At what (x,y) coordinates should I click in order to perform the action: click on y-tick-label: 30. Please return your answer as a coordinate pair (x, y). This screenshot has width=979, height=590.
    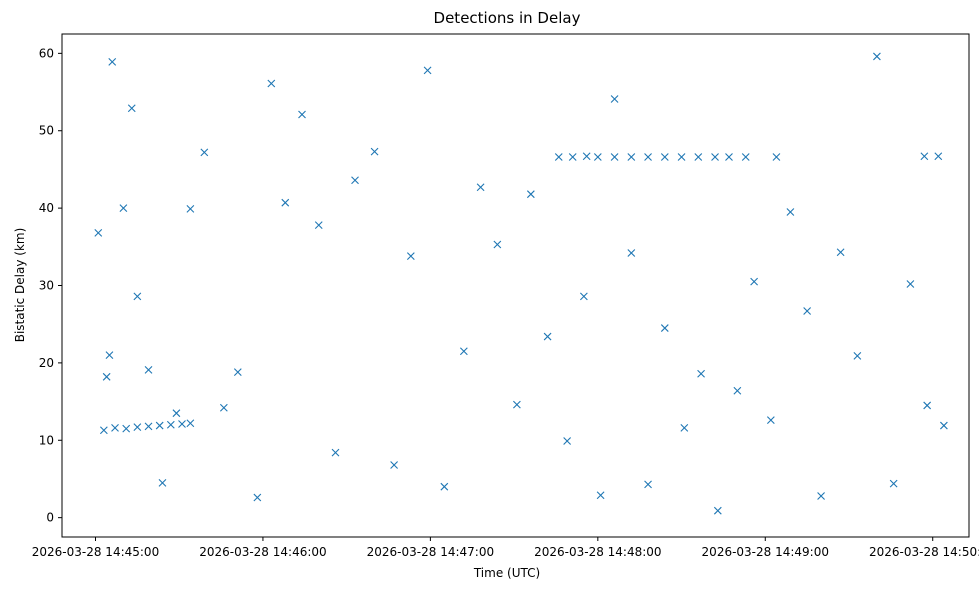
    Looking at the image, I should click on (46, 286).